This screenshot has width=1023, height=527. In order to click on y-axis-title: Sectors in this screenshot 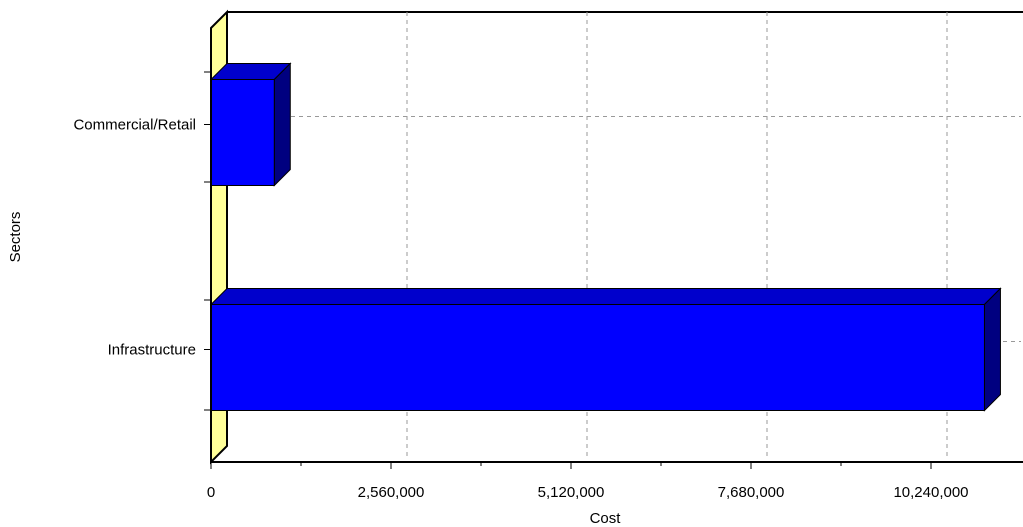, I will do `click(15, 237)`.